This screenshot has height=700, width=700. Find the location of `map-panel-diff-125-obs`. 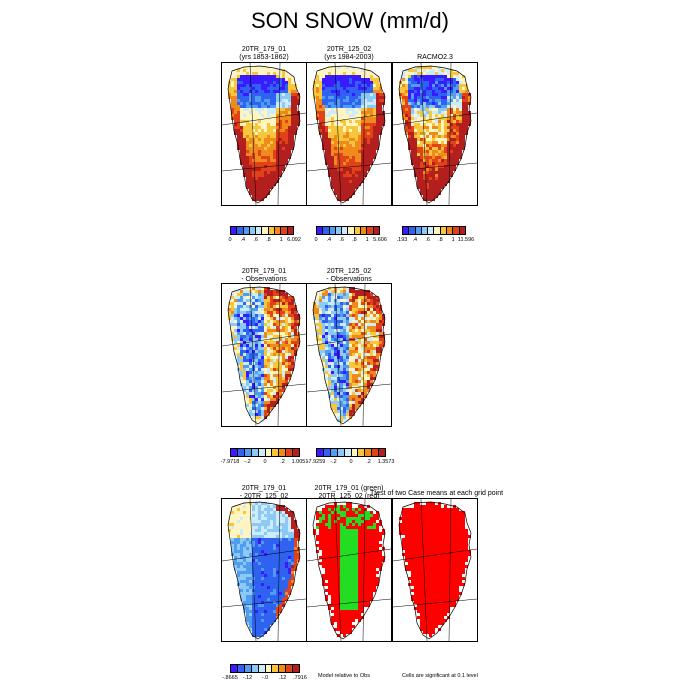

map-panel-diff-125-obs is located at coordinates (349, 355).